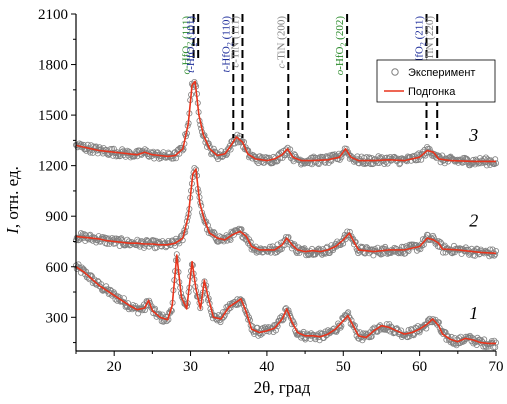 The image size is (507, 404). I want to click on y-tick-label: 600, so click(57, 268).